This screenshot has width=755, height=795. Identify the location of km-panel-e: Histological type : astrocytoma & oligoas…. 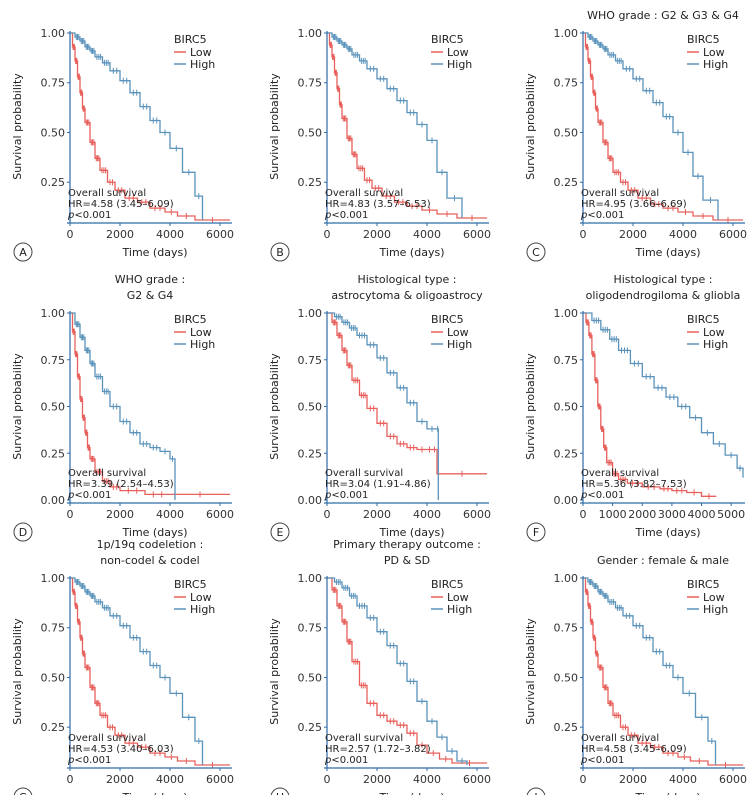
(379, 407).